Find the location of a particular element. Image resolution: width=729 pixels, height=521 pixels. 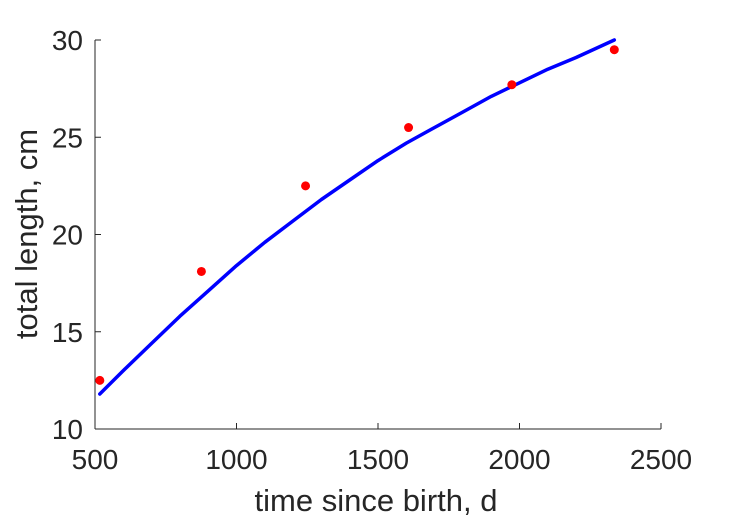

y-tick-label: 30 is located at coordinates (67, 40).